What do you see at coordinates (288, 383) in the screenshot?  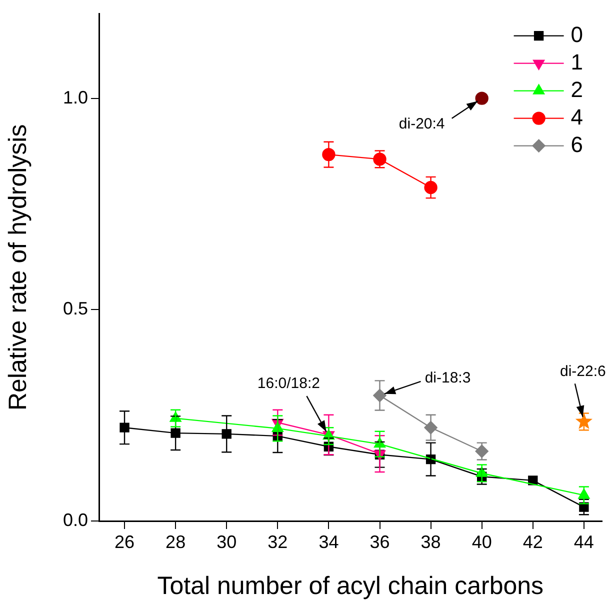 I see `annotation: 16:0/18:2` at bounding box center [288, 383].